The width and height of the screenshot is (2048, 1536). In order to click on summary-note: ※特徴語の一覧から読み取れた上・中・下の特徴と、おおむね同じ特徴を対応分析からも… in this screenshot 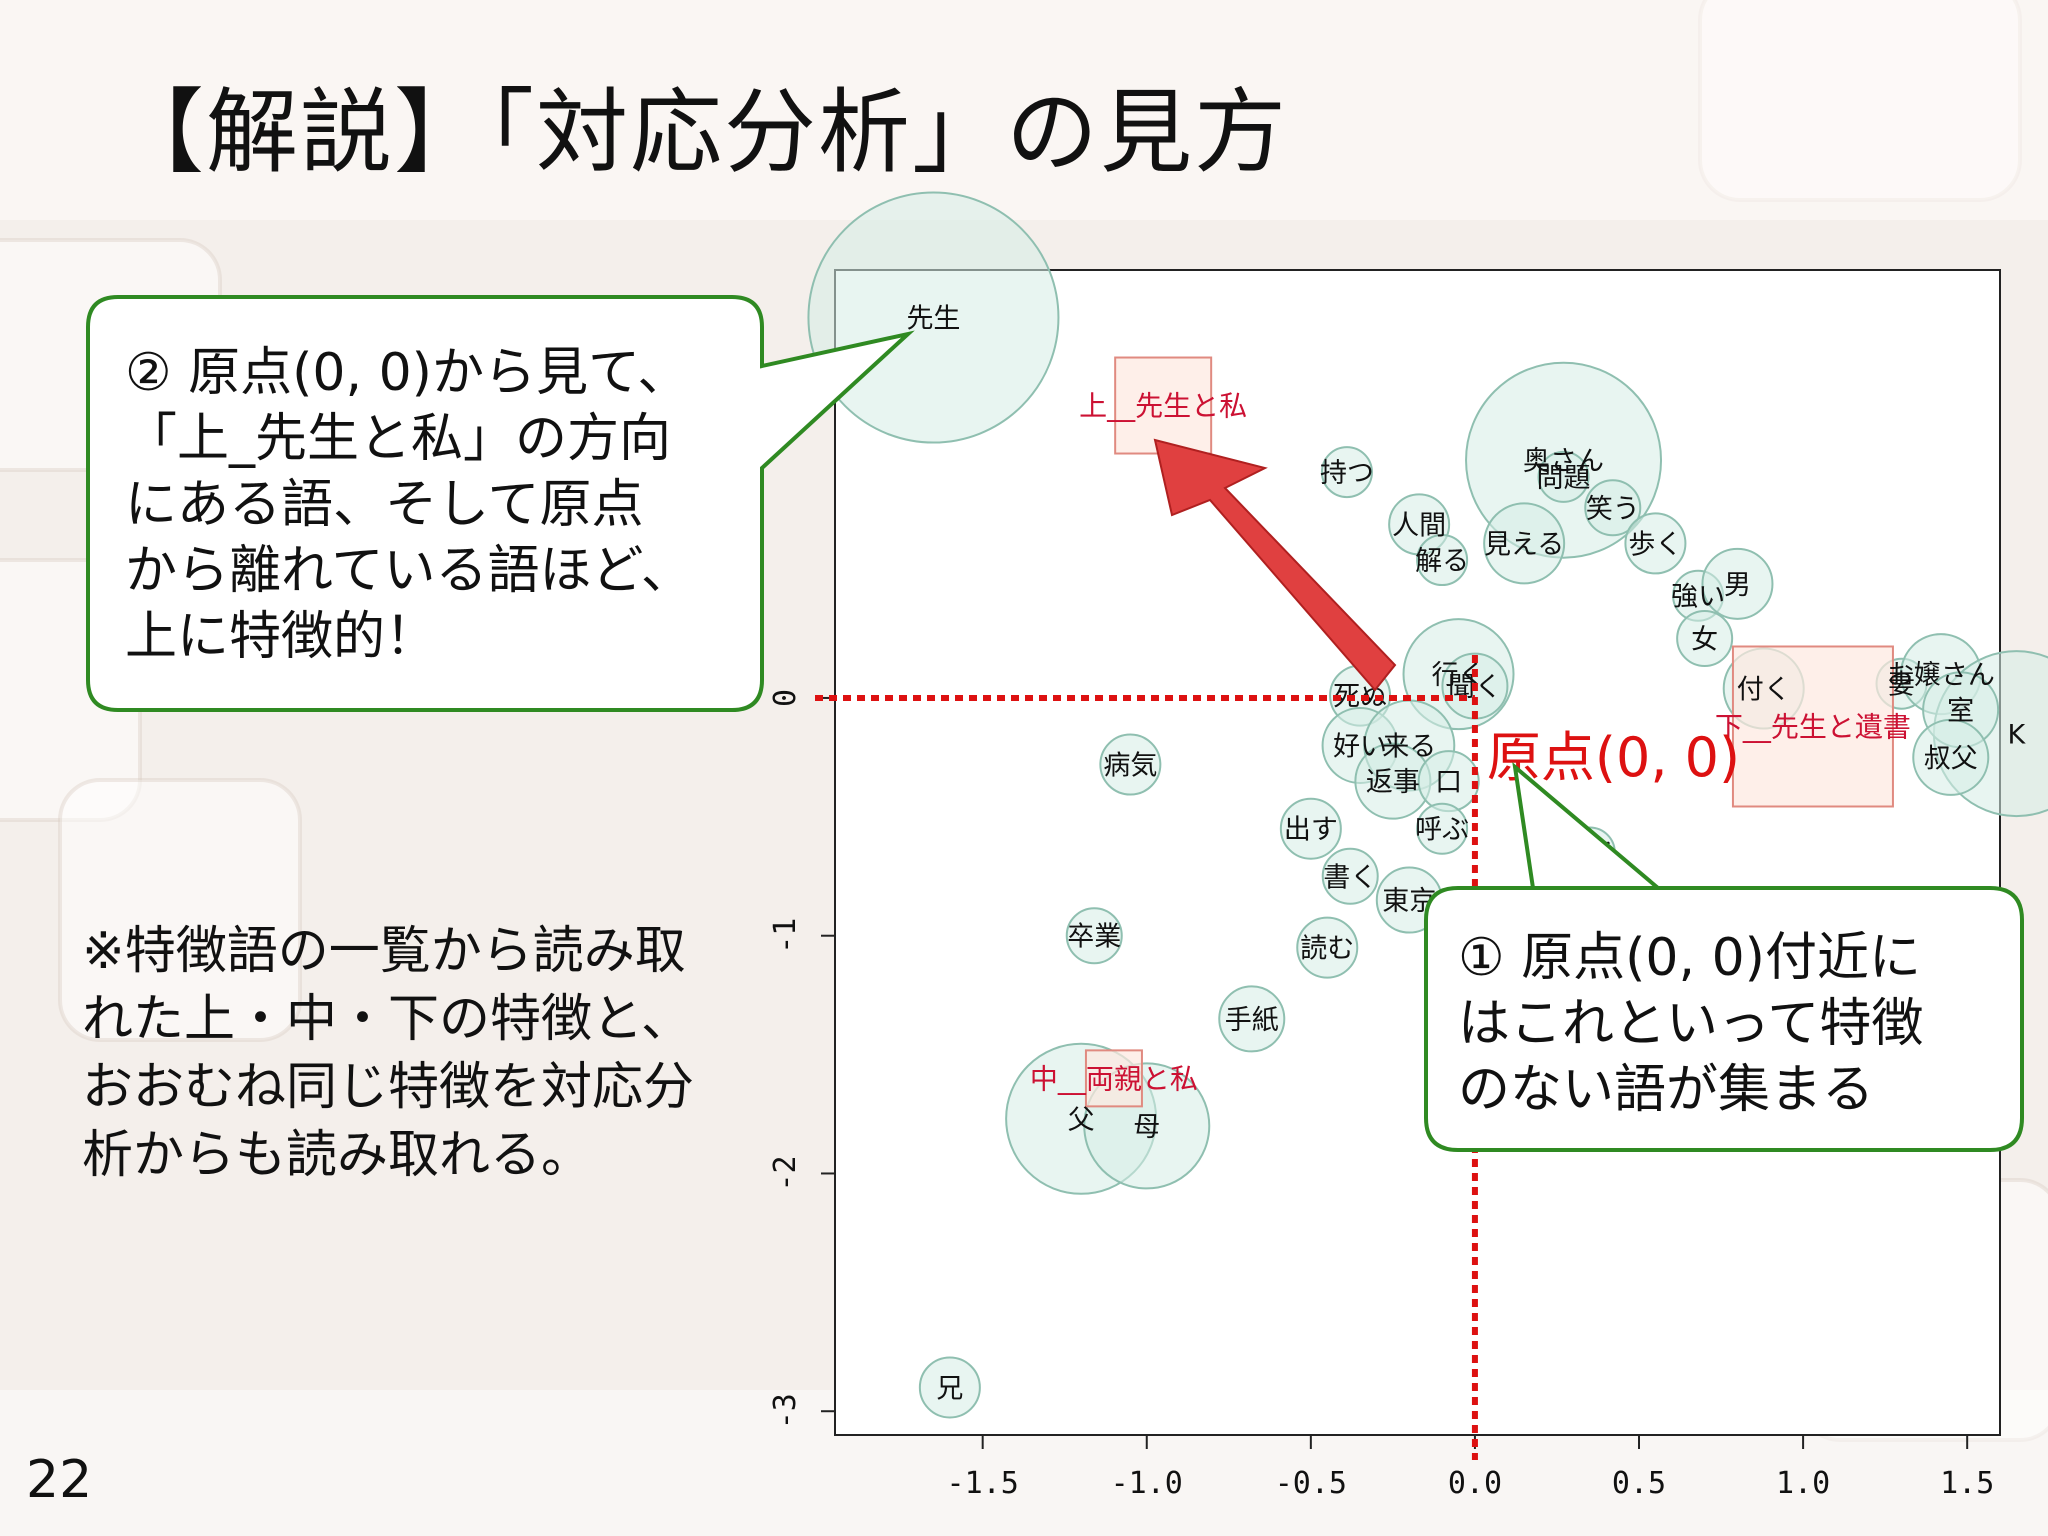, I will do `click(388, 1053)`.